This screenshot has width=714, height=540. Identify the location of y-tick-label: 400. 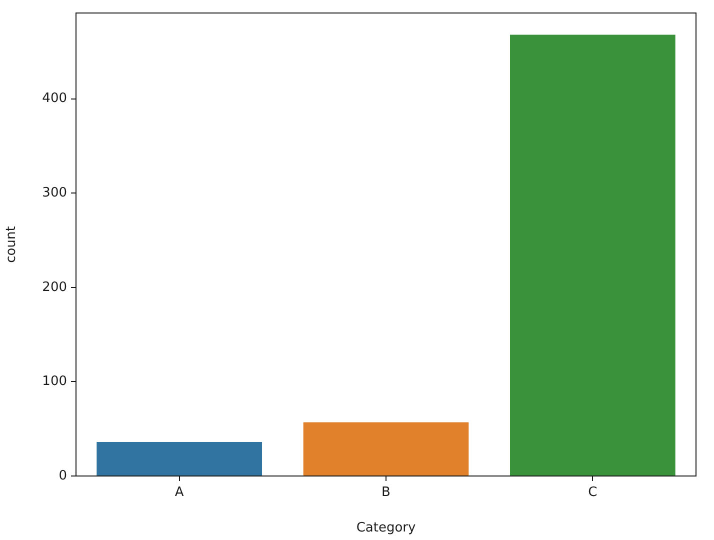
(54, 98).